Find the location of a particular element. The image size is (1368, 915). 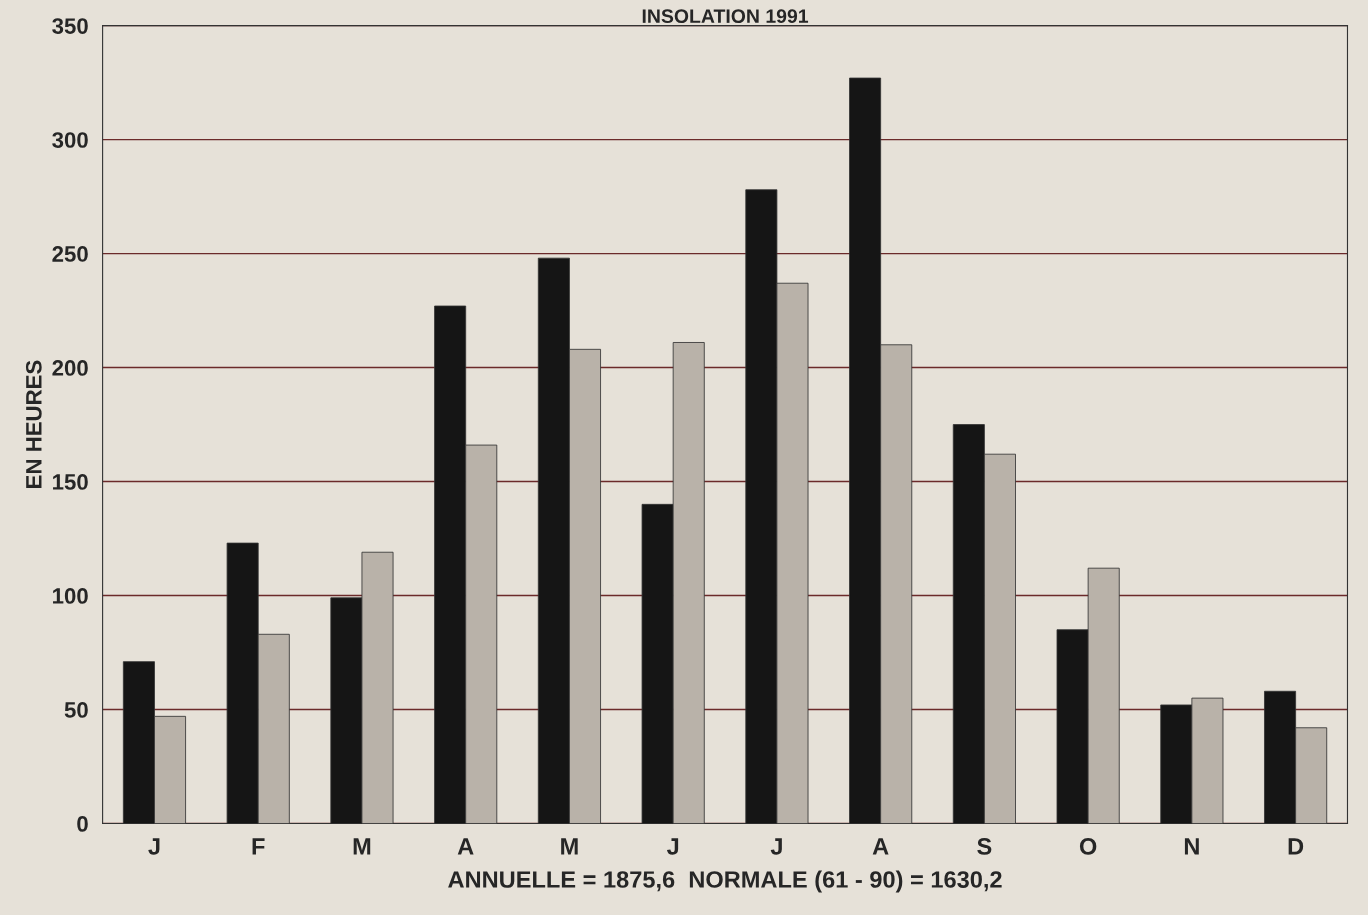

y-tick-label: 50 is located at coordinates (76, 710).